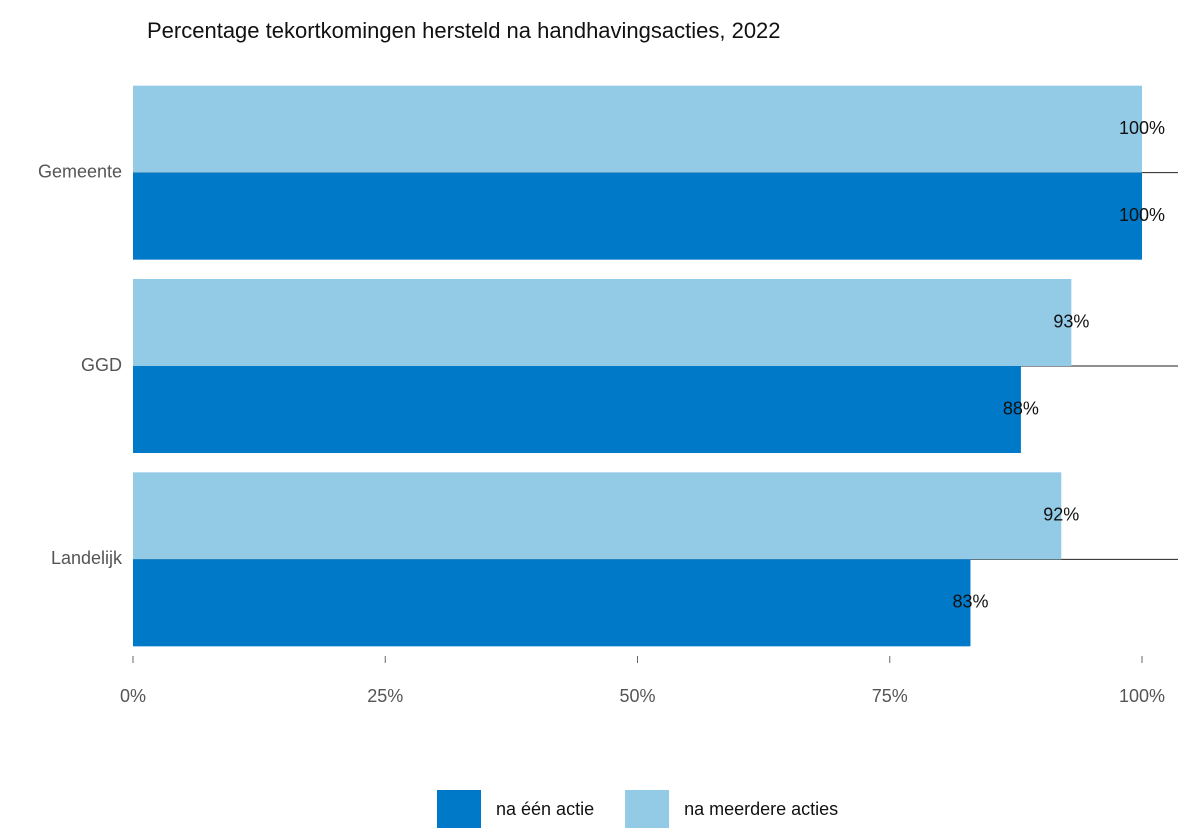 The height and width of the screenshot is (828, 1178). Describe the element at coordinates (101, 365) in the screenshot. I see `y-tick-label: GGD` at that location.